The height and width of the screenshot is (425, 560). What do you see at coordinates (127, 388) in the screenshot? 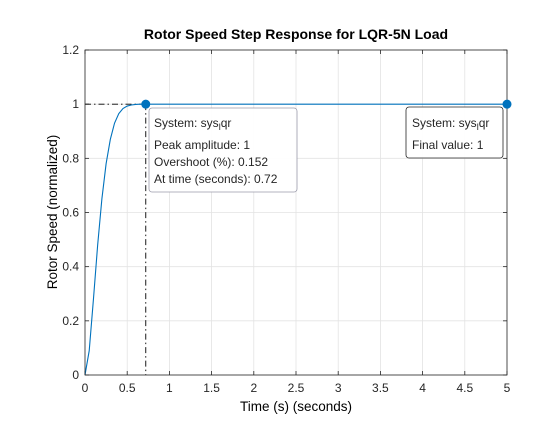
I see `x-tick-label: 0.5` at bounding box center [127, 388].